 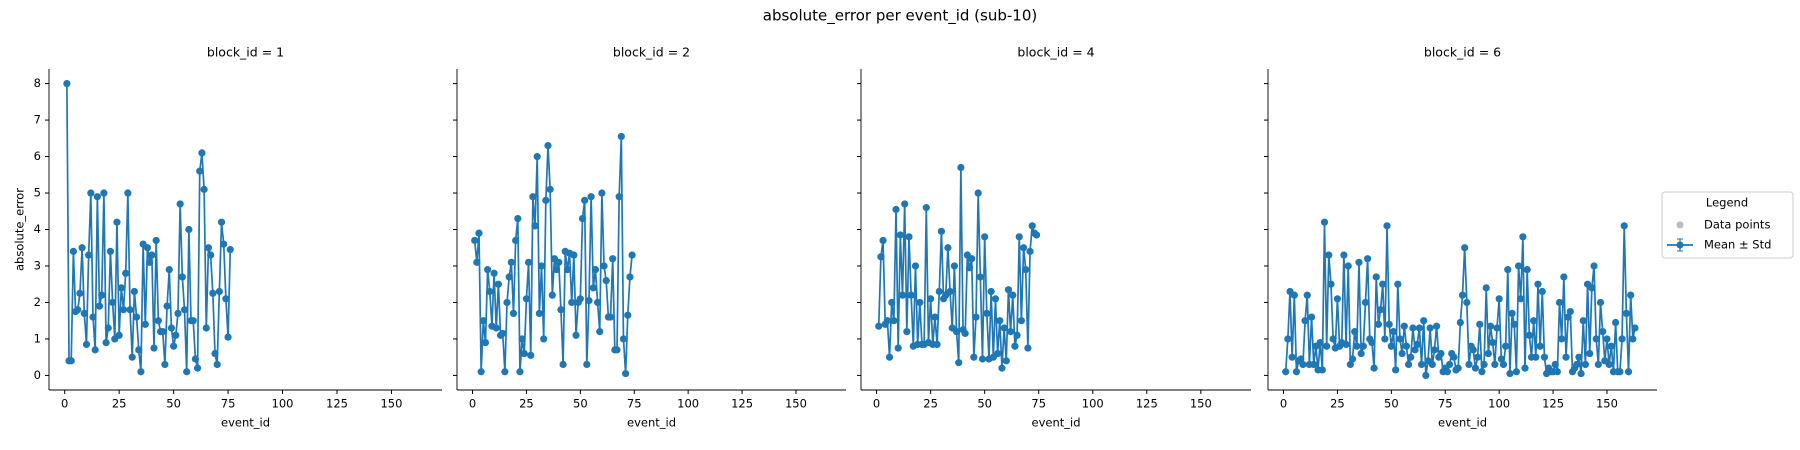 I want to click on y-tick-label: 8, so click(x=37, y=83).